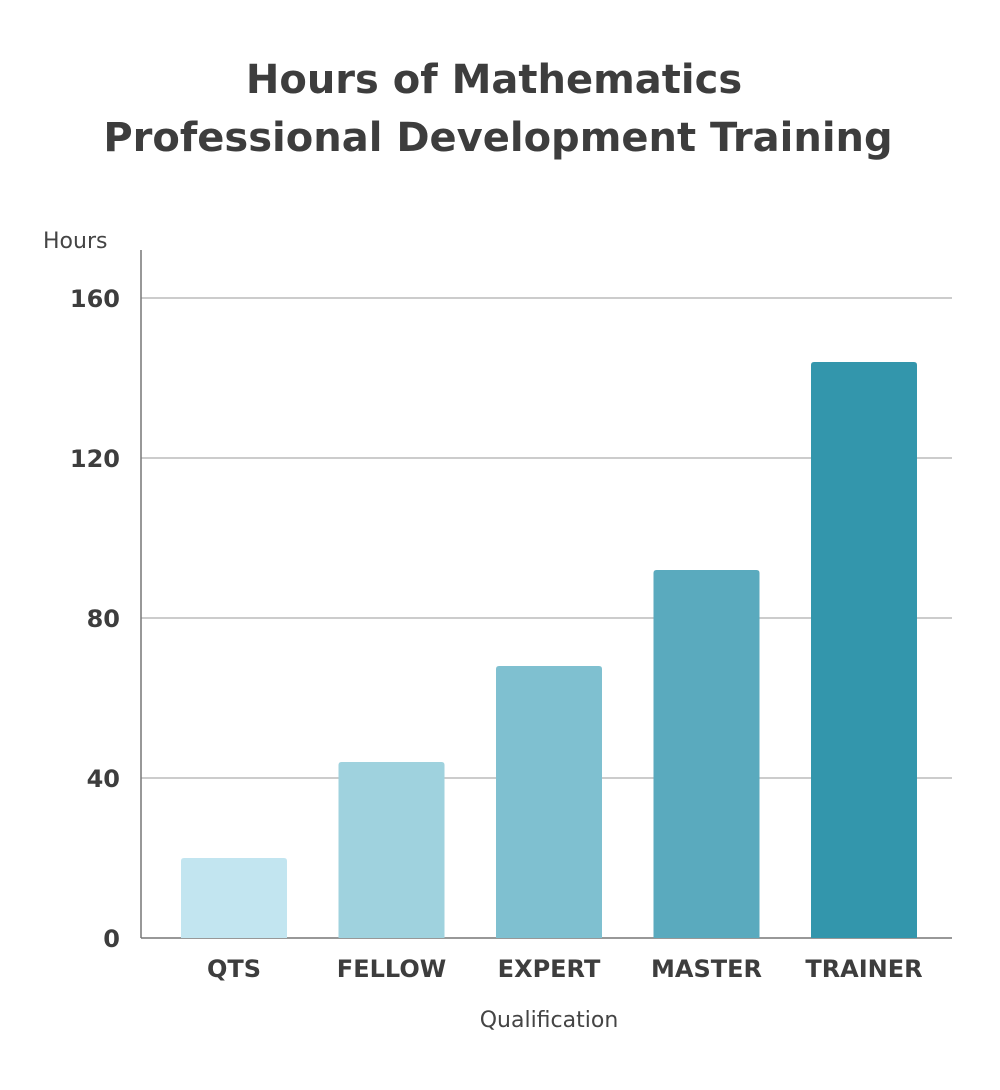 Image resolution: width=1000 pixels, height=1090 pixels. What do you see at coordinates (234, 969) in the screenshot?
I see `x-tick-label: QTS` at bounding box center [234, 969].